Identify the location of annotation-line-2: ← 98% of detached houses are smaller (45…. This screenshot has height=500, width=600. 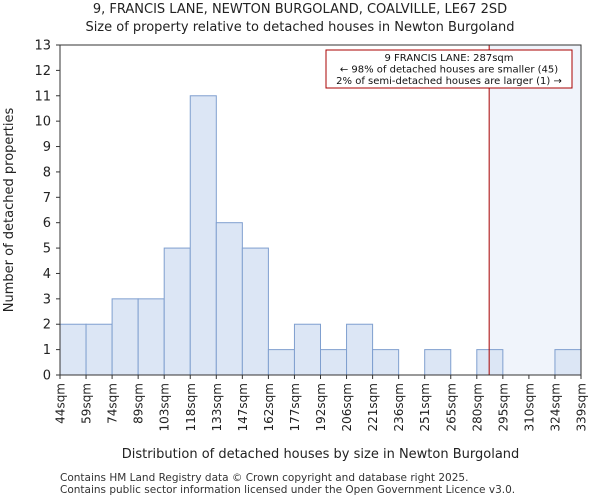
(449, 70).